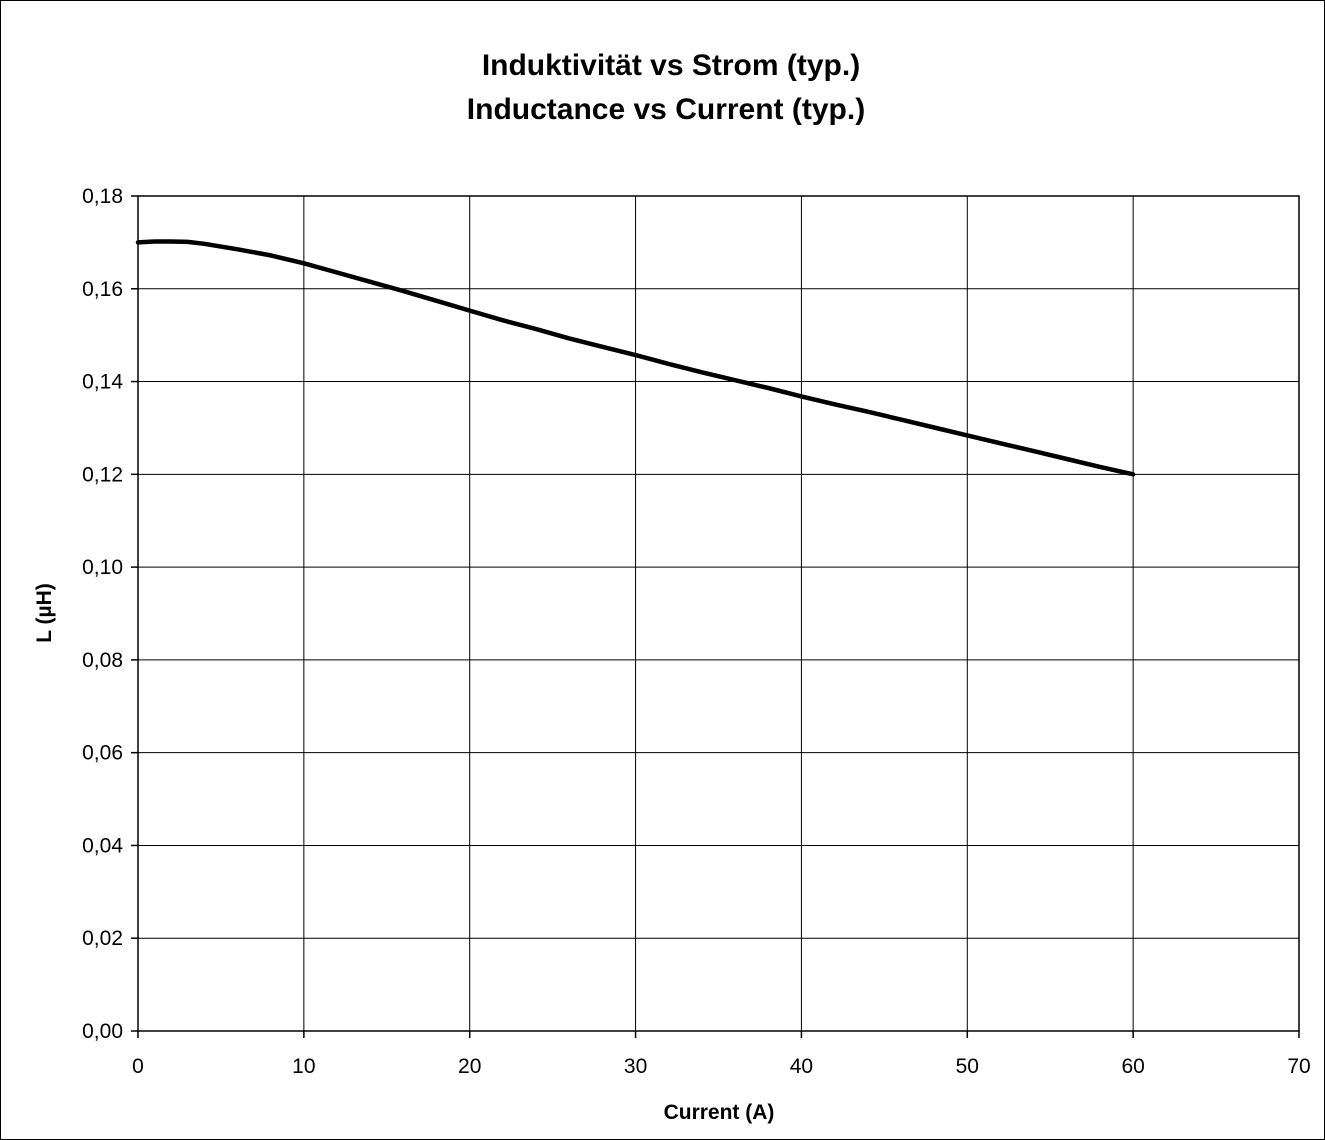 This screenshot has height=1140, width=1325. I want to click on x-tick-label: 30, so click(635, 1066).